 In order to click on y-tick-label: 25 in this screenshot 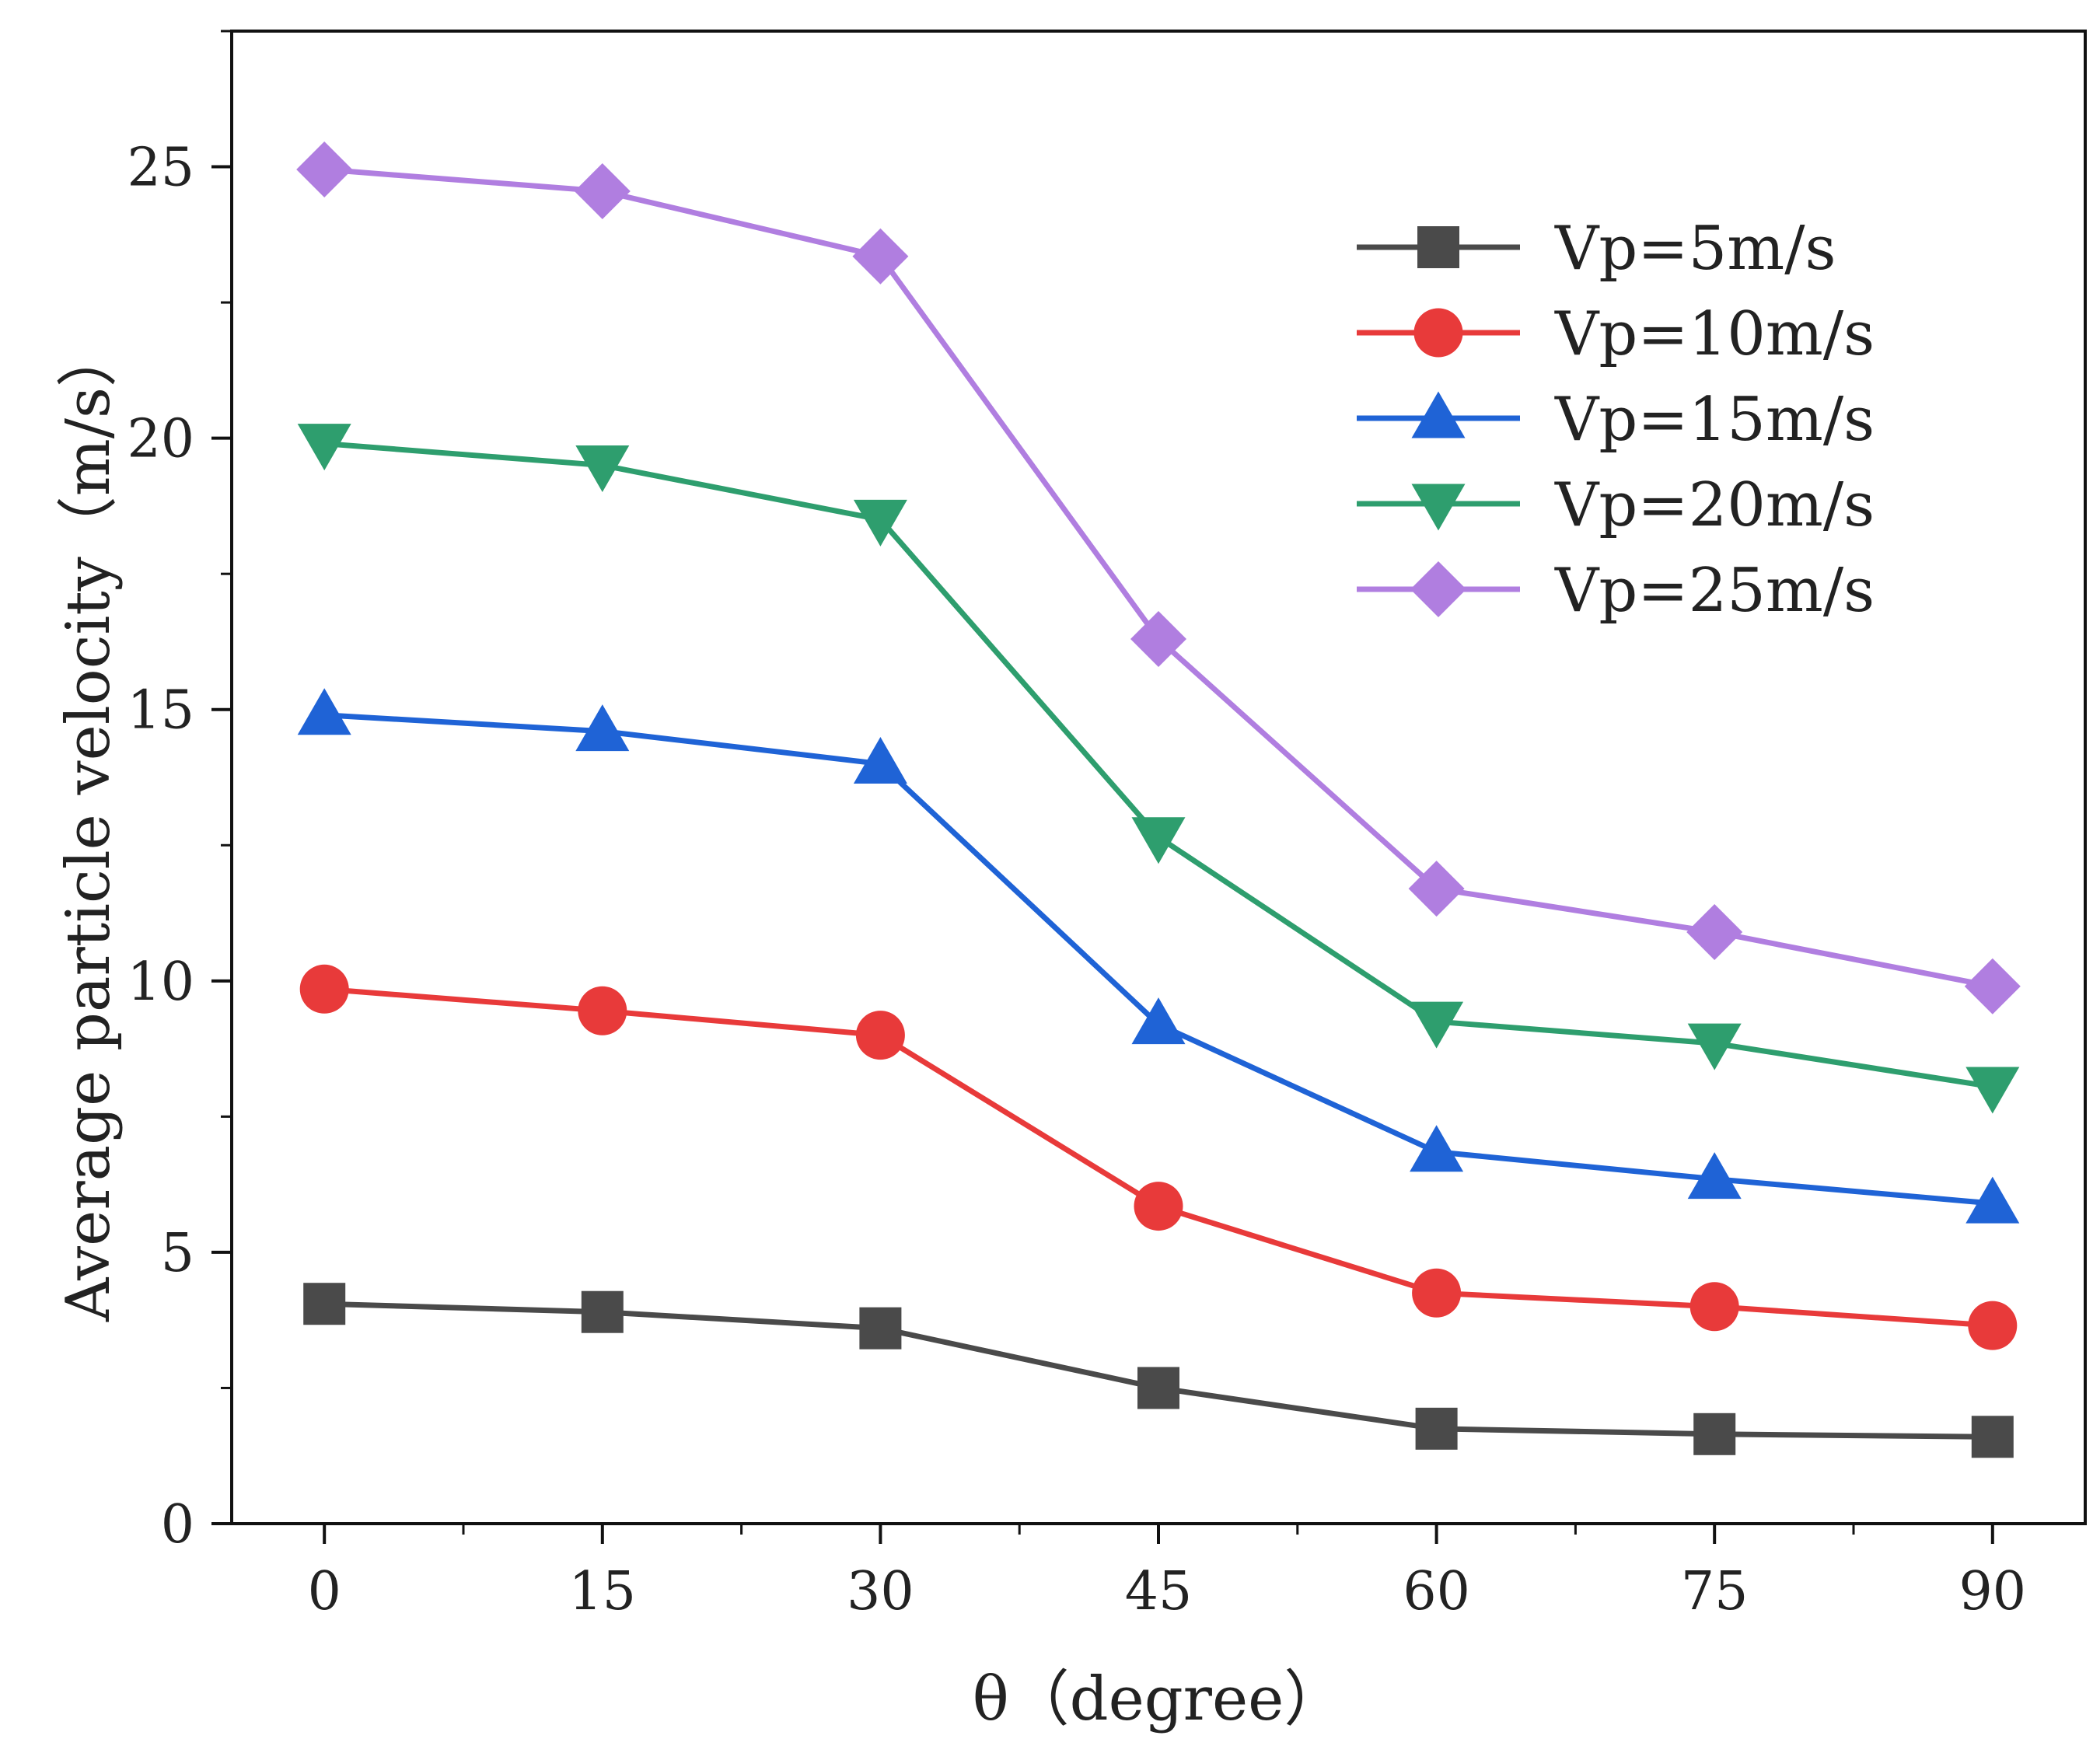, I will do `click(160, 168)`.